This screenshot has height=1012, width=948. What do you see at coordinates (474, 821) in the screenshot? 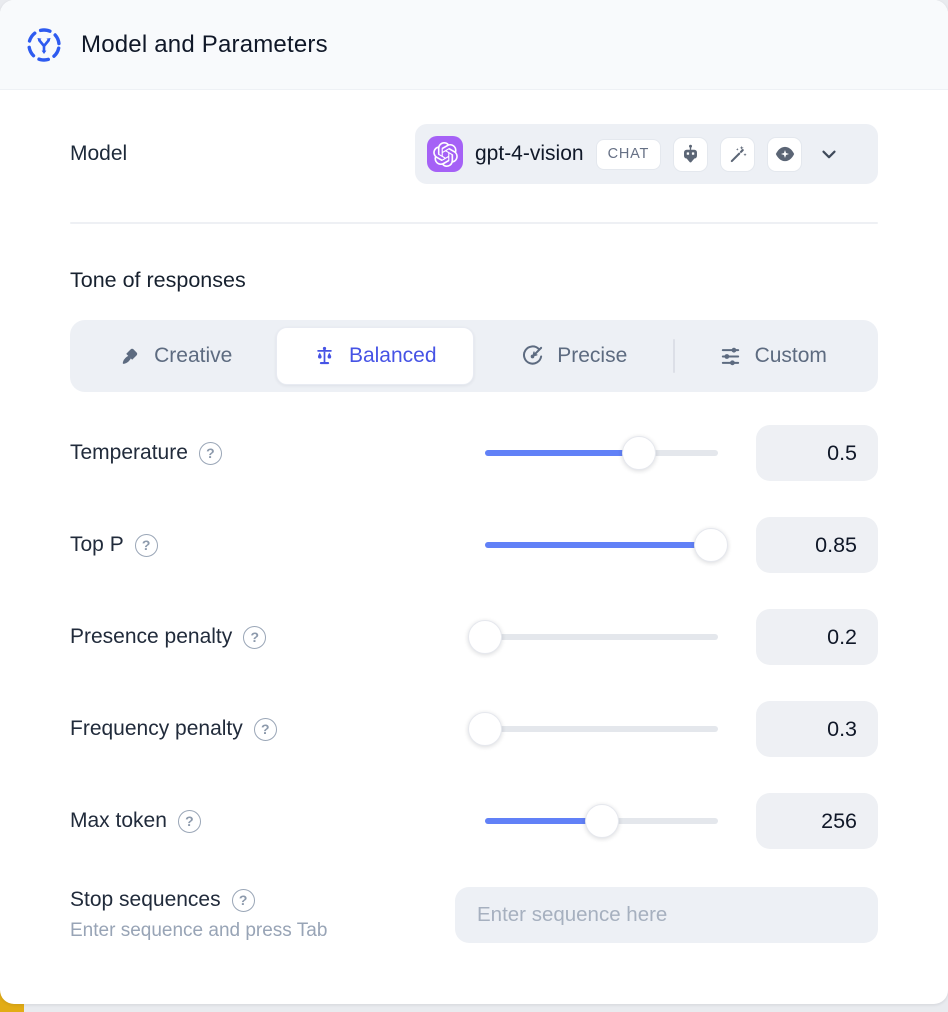
I see `param-row-max-token: Max token ? 256` at bounding box center [474, 821].